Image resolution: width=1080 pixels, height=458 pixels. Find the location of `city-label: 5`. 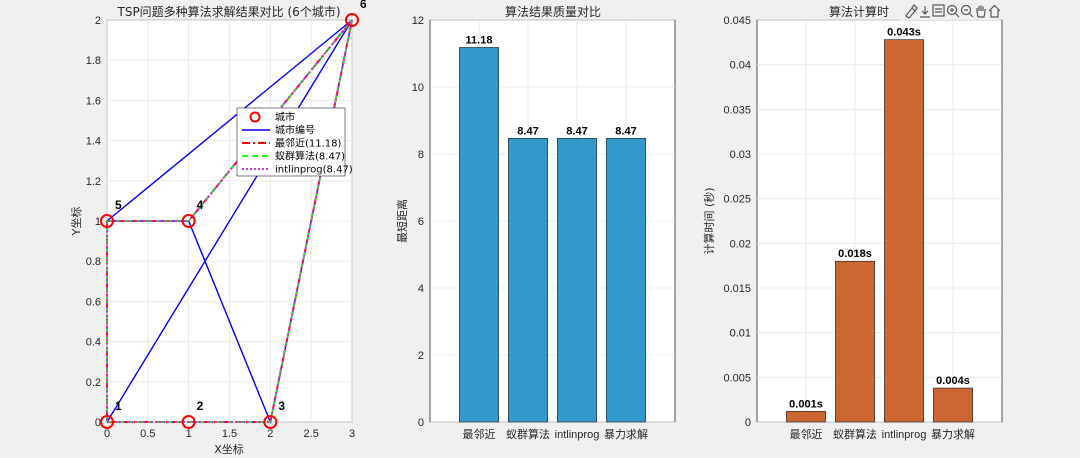

city-label: 5 is located at coordinates (118, 205).